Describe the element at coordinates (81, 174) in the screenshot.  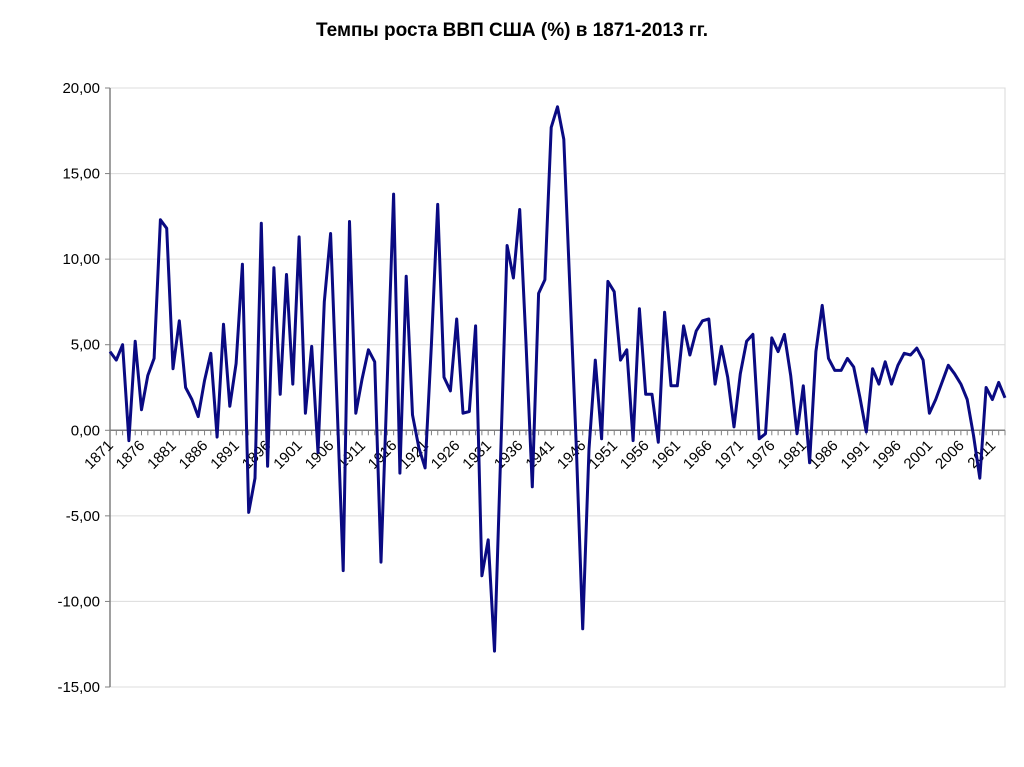
I see `y-tick-label: 15,00` at that location.